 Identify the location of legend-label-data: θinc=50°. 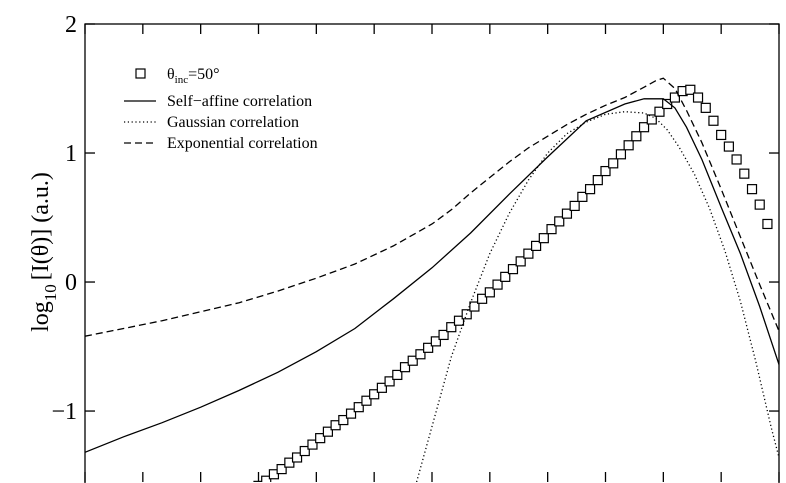
(193, 76).